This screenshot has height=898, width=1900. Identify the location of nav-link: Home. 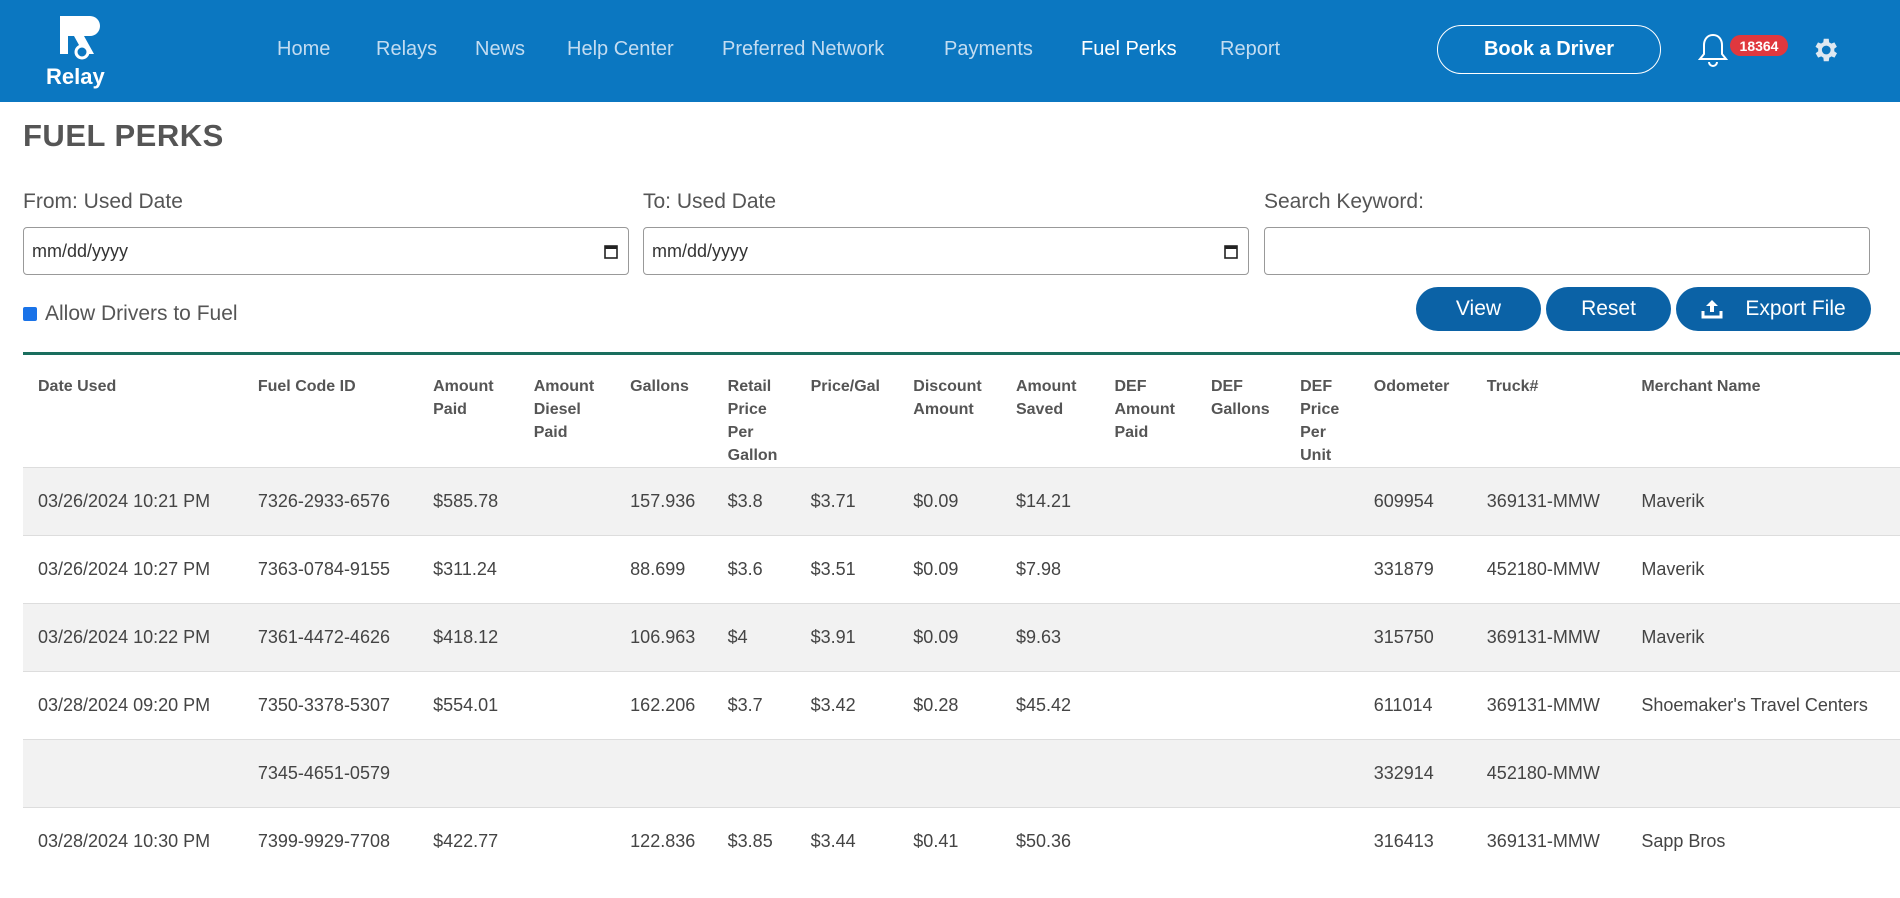
(303, 49).